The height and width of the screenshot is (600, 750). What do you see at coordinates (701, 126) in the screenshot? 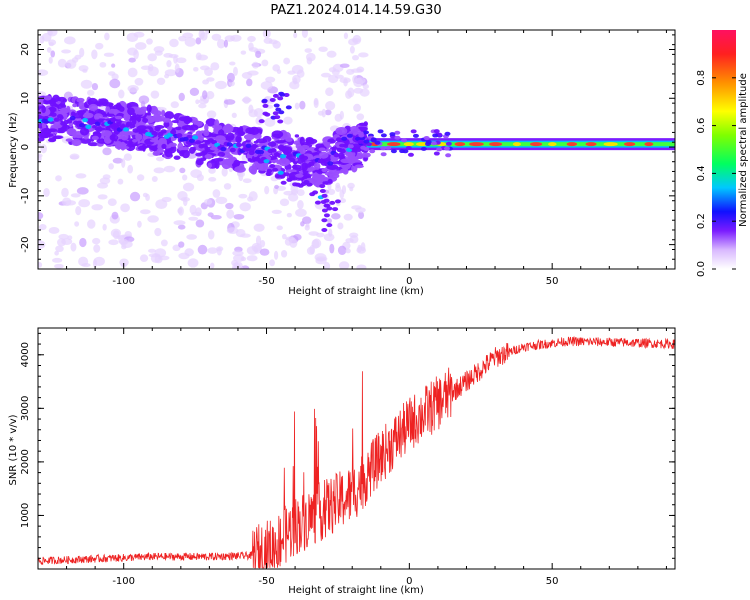
I see `colorbar-tick-label: 0.6` at bounding box center [701, 126].